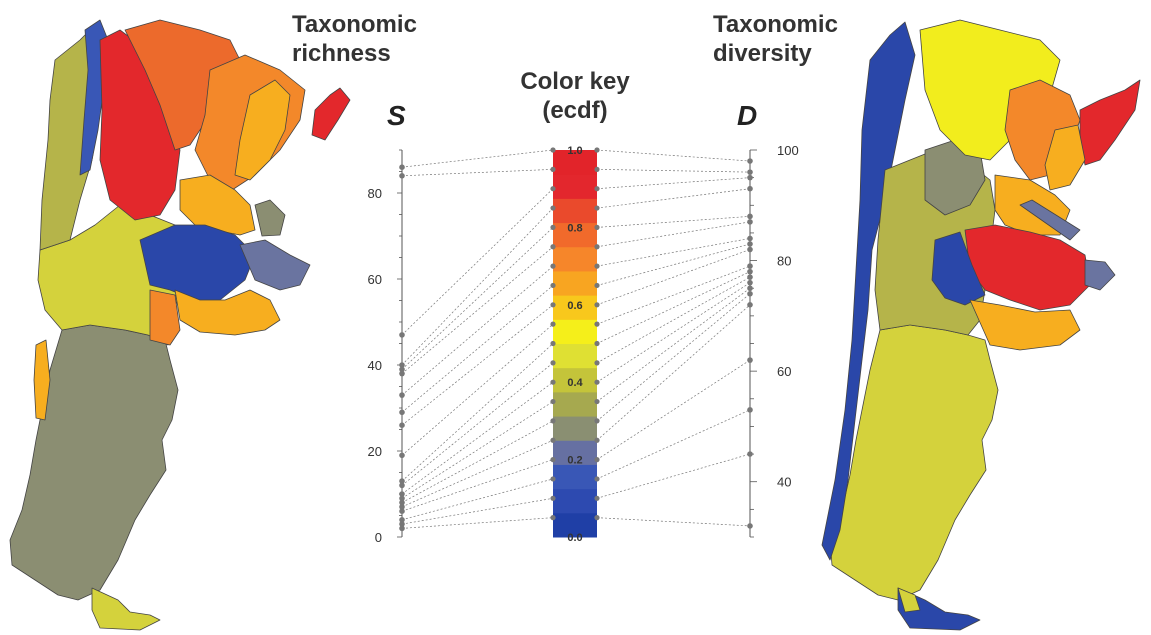  I want to click on d-axis: 40 60 80 100, so click(773, 340).